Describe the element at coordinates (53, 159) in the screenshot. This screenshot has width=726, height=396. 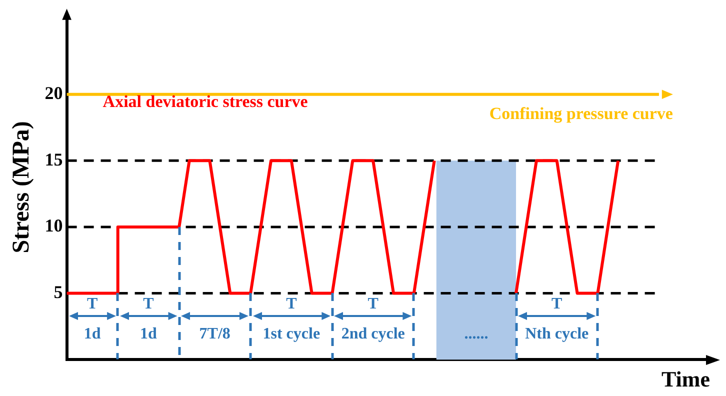
I see `y-tick-label: 15` at that location.